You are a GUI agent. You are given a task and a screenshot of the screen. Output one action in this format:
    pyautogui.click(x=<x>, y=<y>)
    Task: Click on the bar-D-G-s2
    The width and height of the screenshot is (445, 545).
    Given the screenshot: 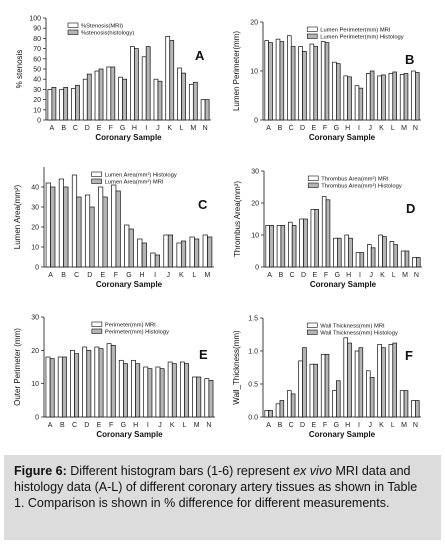 What is the action you would take?
    pyautogui.click(x=339, y=252)
    